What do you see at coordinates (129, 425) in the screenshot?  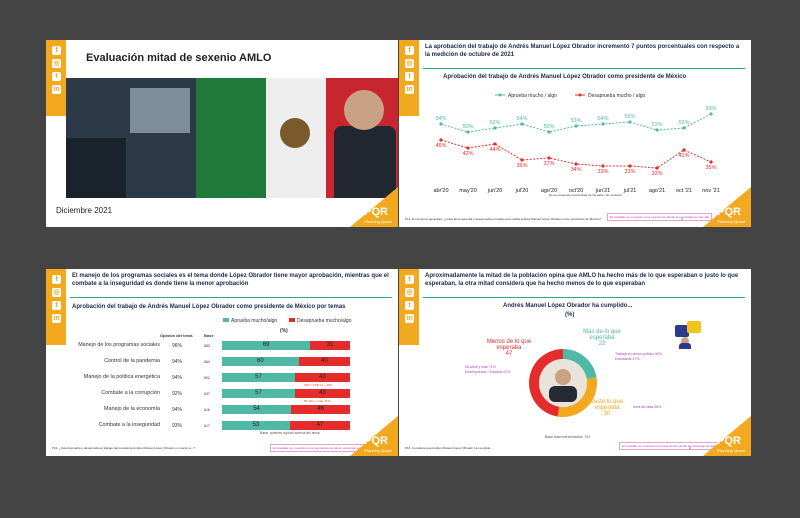 I see `row-label: Combate a la inseguridad` at bounding box center [129, 425].